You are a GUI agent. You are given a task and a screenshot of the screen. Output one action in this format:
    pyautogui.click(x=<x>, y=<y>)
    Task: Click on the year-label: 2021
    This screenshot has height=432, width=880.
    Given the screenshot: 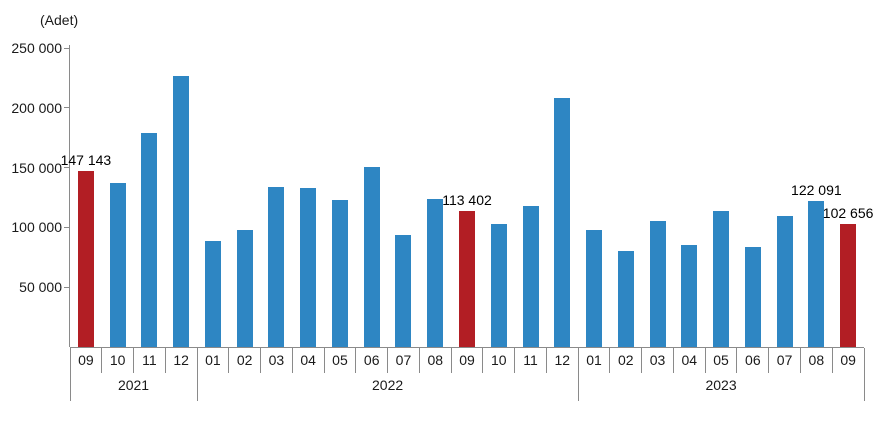 What is the action you would take?
    pyautogui.click(x=133, y=385)
    